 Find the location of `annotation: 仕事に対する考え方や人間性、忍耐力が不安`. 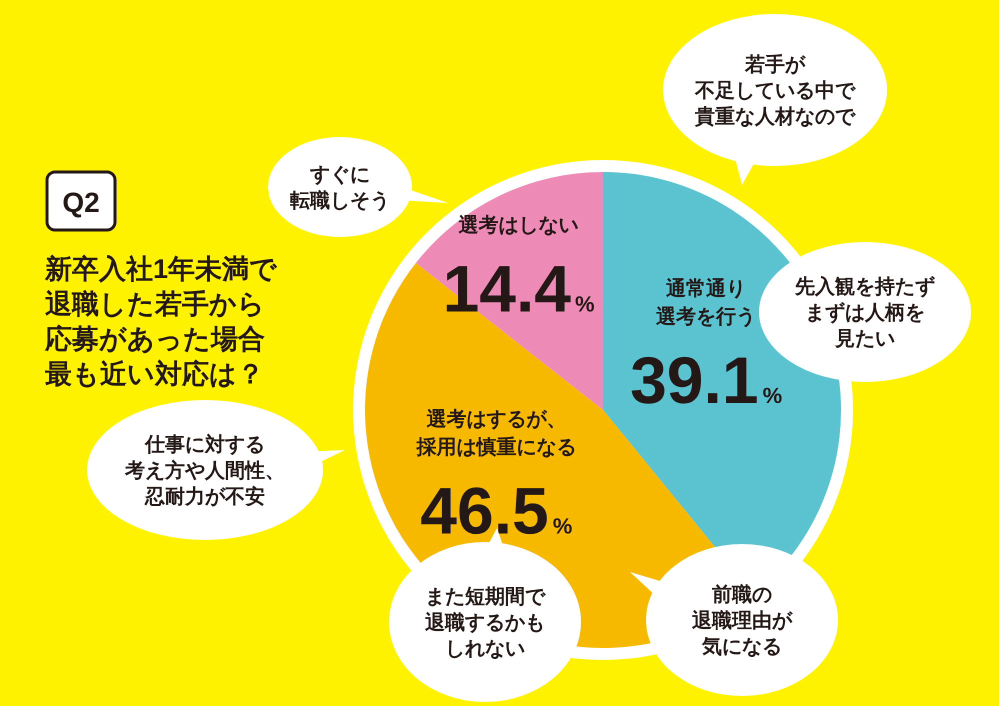

annotation: 仕事に対する考え方や人間性、忍耐力が不安 is located at coordinates (205, 471).